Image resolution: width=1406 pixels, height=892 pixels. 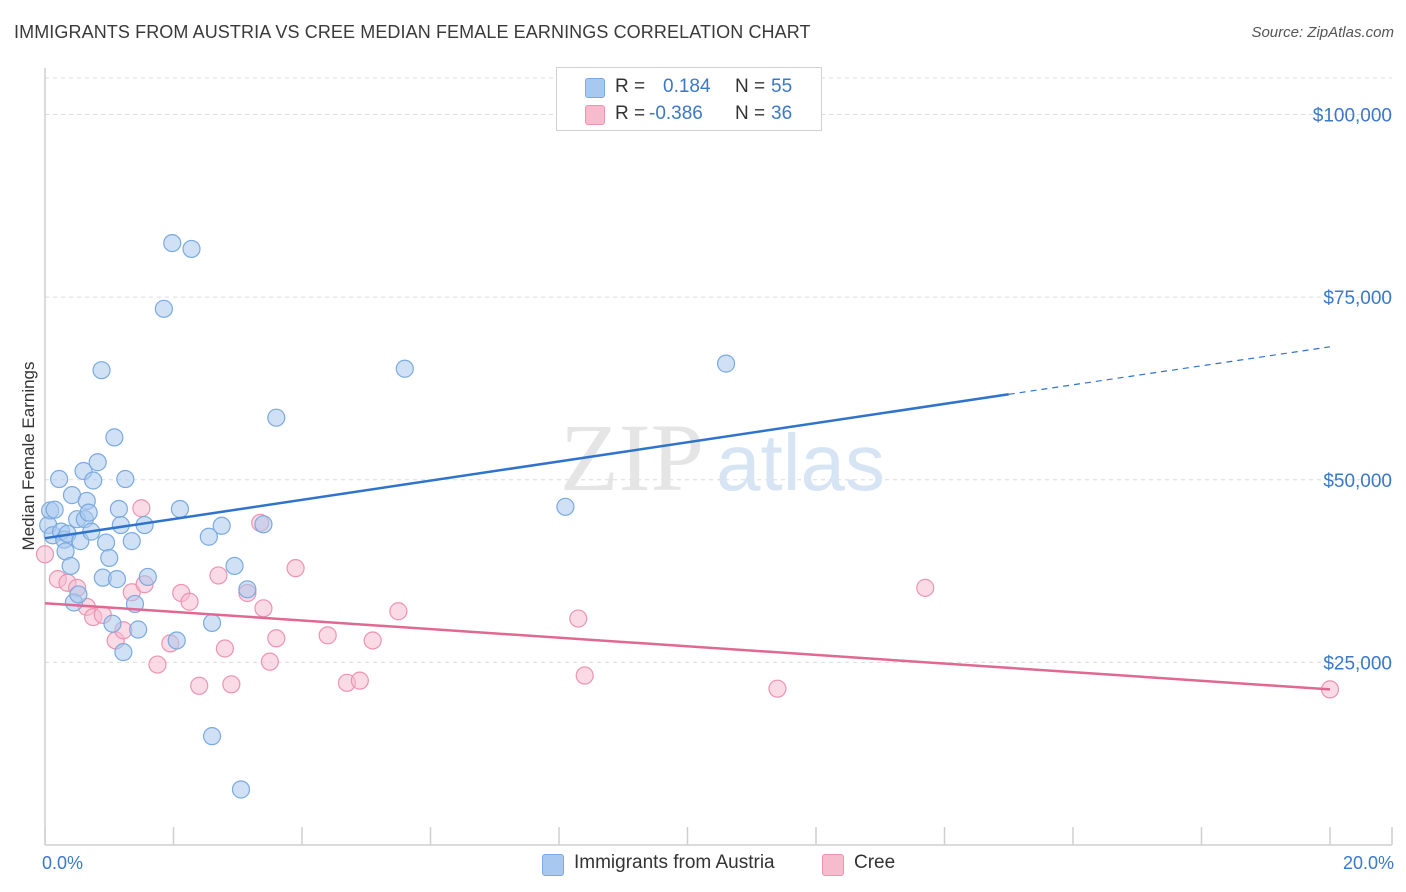 What do you see at coordinates (833, 865) in the screenshot?
I see `bottom-legend-swatch-cree` at bounding box center [833, 865].